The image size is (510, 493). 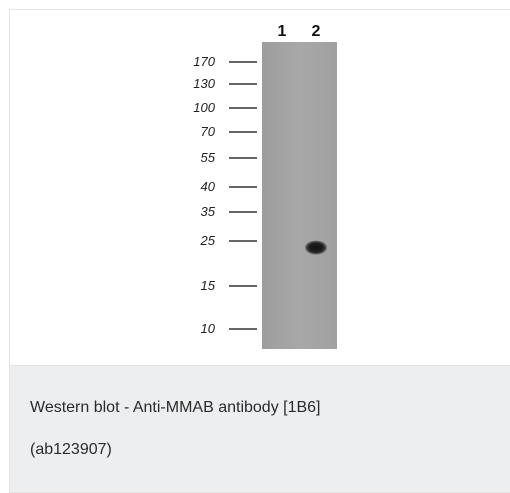 I want to click on lane-label-2: 2, so click(x=316, y=31).